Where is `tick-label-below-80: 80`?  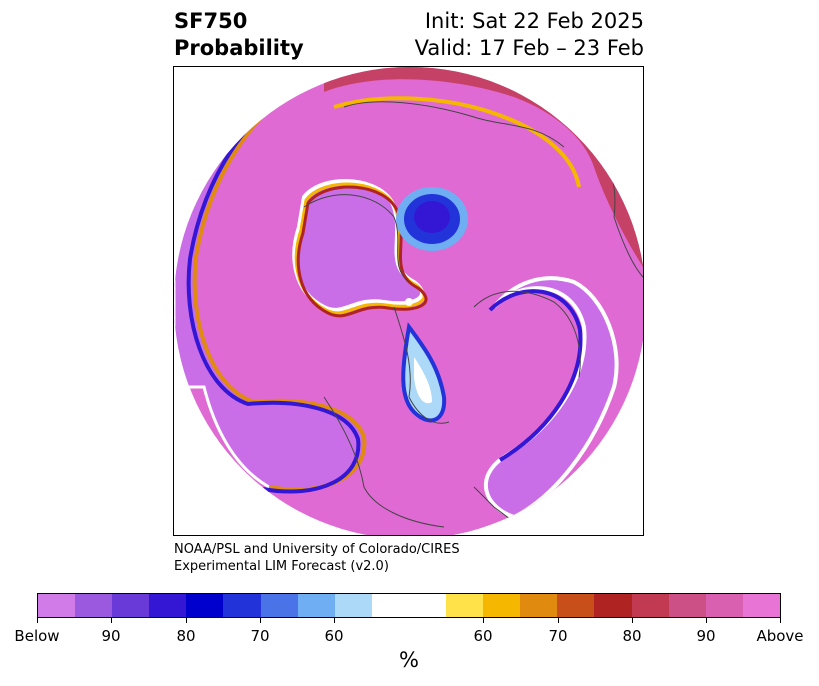 tick-label-below-80: 80 is located at coordinates (186, 636).